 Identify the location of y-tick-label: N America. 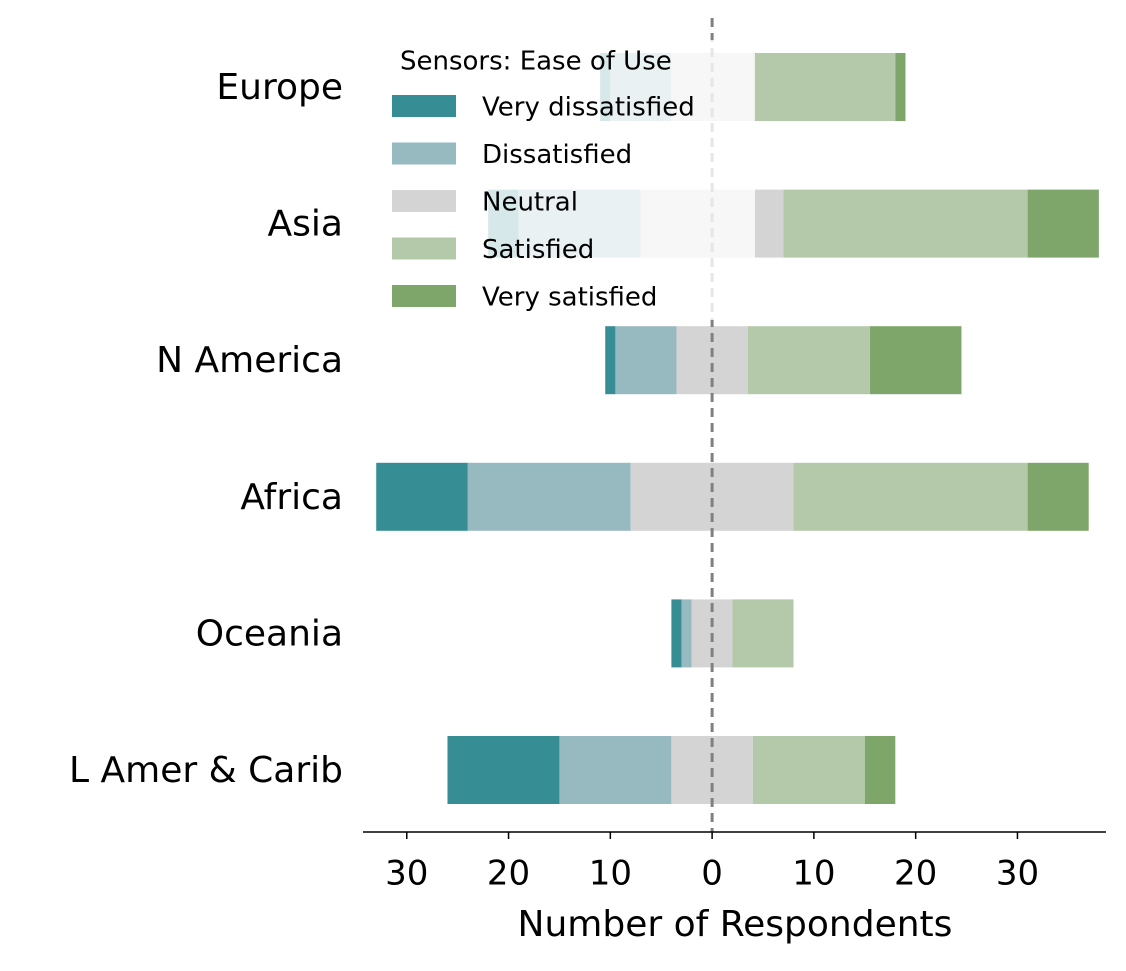
(249, 360).